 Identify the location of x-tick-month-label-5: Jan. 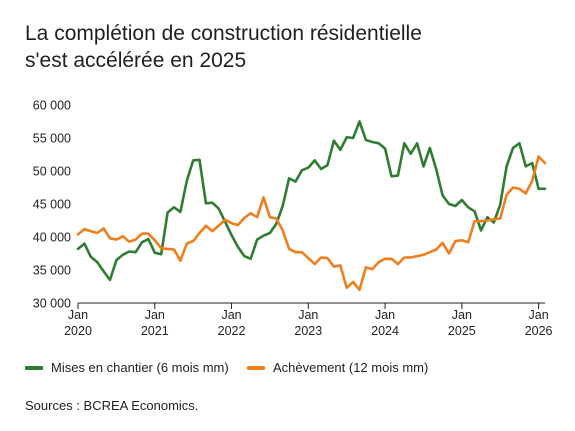
(462, 315).